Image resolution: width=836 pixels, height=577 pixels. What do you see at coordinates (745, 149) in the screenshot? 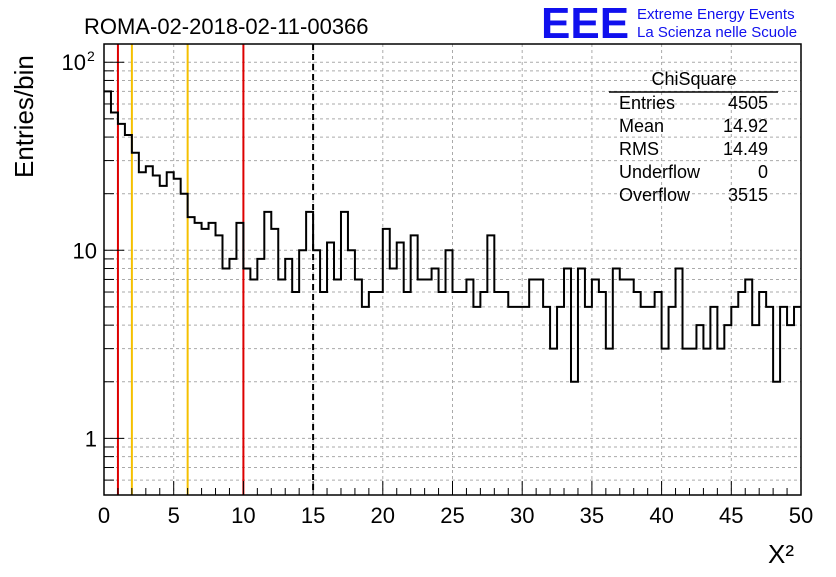
I see `stats-row-value: 14.49` at bounding box center [745, 149].